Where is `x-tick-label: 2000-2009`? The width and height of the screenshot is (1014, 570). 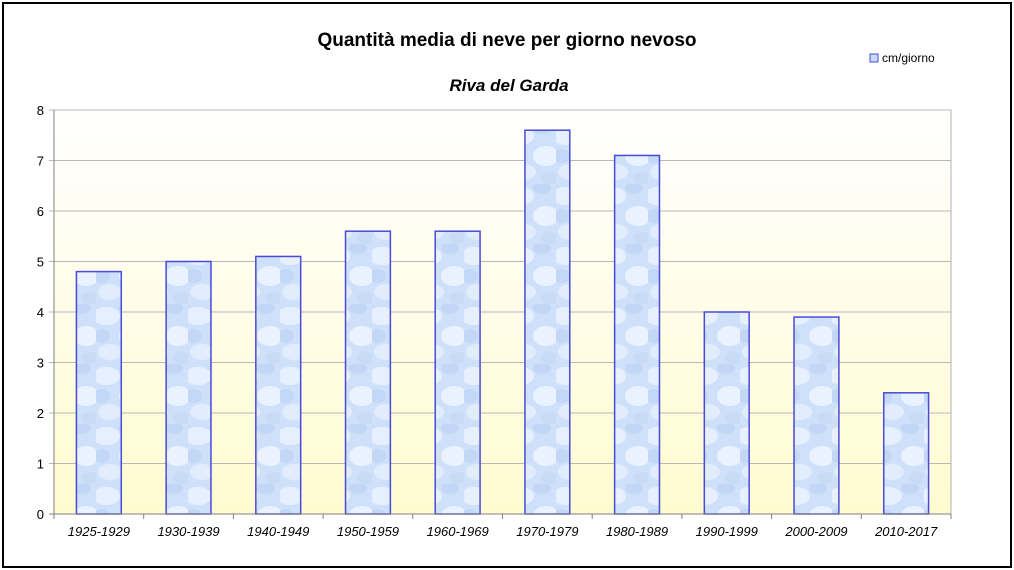 x-tick-label: 2000-2009 is located at coordinates (815, 531).